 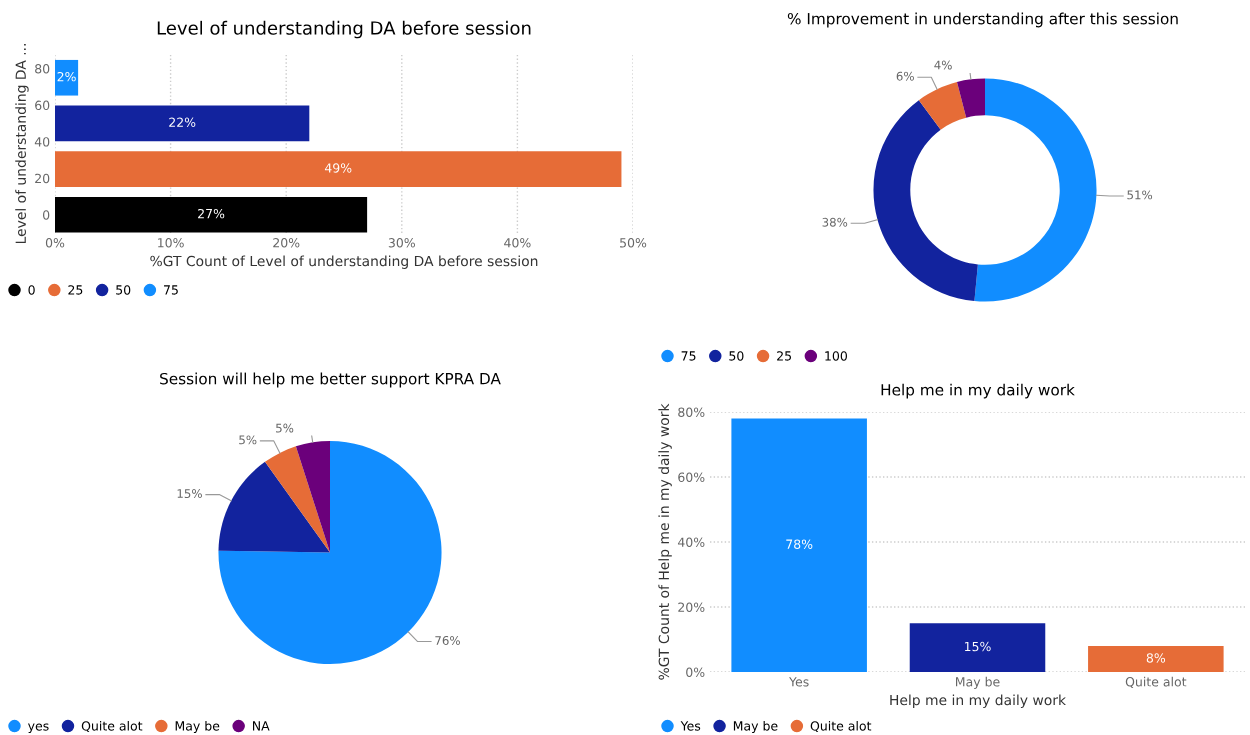 I want to click on data-label: 8%, so click(x=1156, y=658).